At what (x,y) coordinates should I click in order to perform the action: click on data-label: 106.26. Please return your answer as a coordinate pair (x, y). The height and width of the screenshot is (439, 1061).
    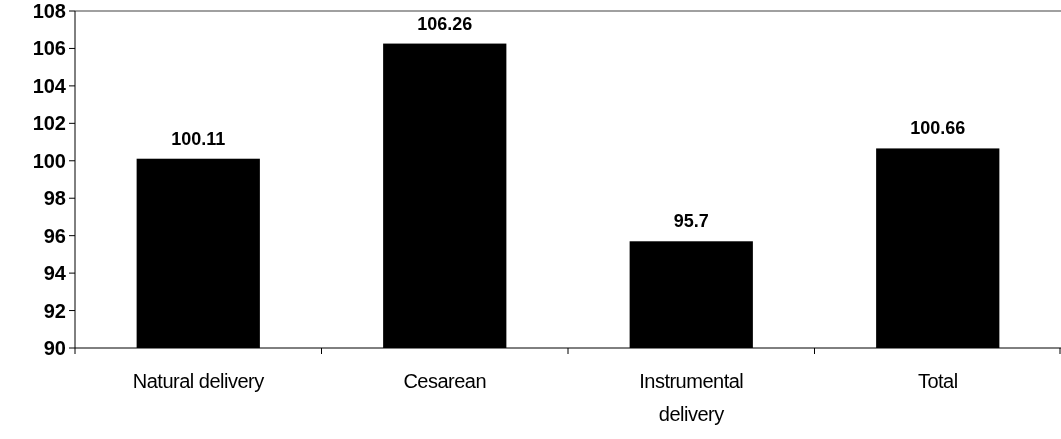
    Looking at the image, I should click on (445, 23).